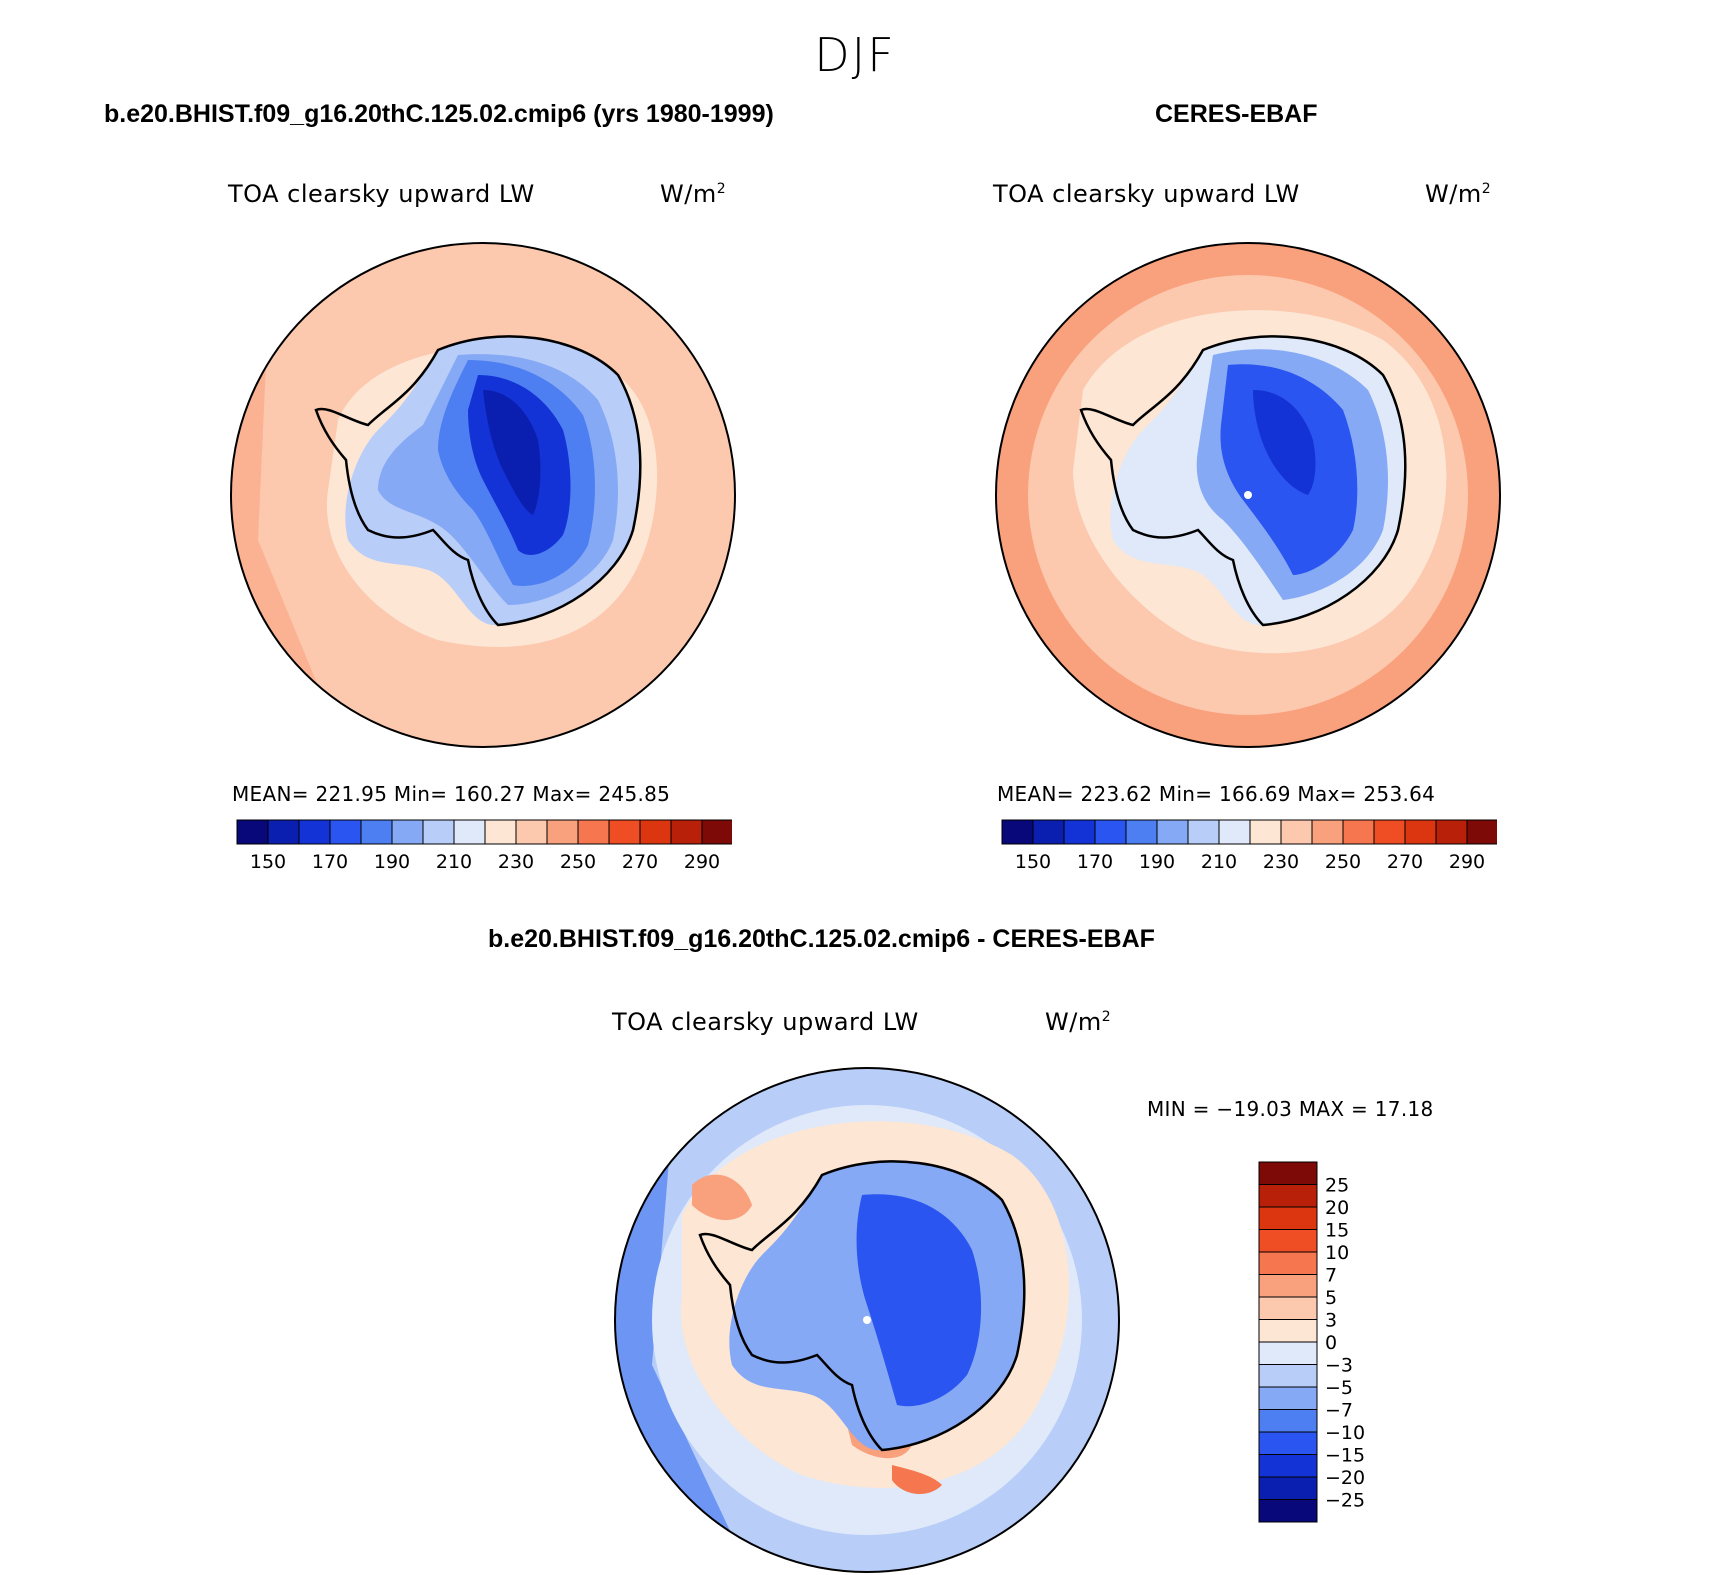 The width and height of the screenshot is (1710, 1575). I want to click on obs-colorbar-tick-label: 290, so click(1467, 862).